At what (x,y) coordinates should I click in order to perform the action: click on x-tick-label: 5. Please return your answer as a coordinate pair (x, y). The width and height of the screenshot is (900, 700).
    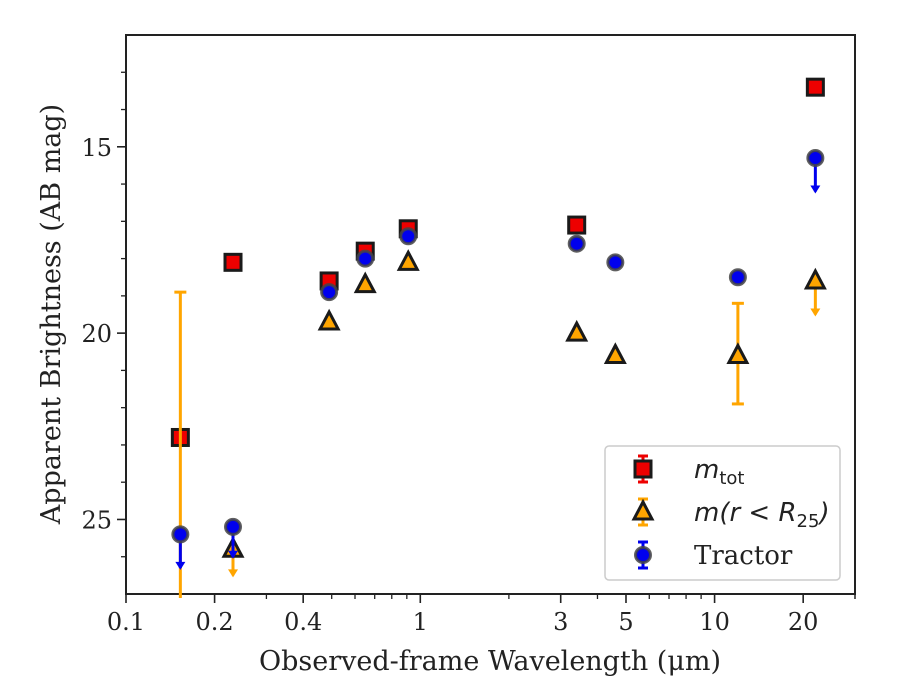
    Looking at the image, I should click on (625, 622).